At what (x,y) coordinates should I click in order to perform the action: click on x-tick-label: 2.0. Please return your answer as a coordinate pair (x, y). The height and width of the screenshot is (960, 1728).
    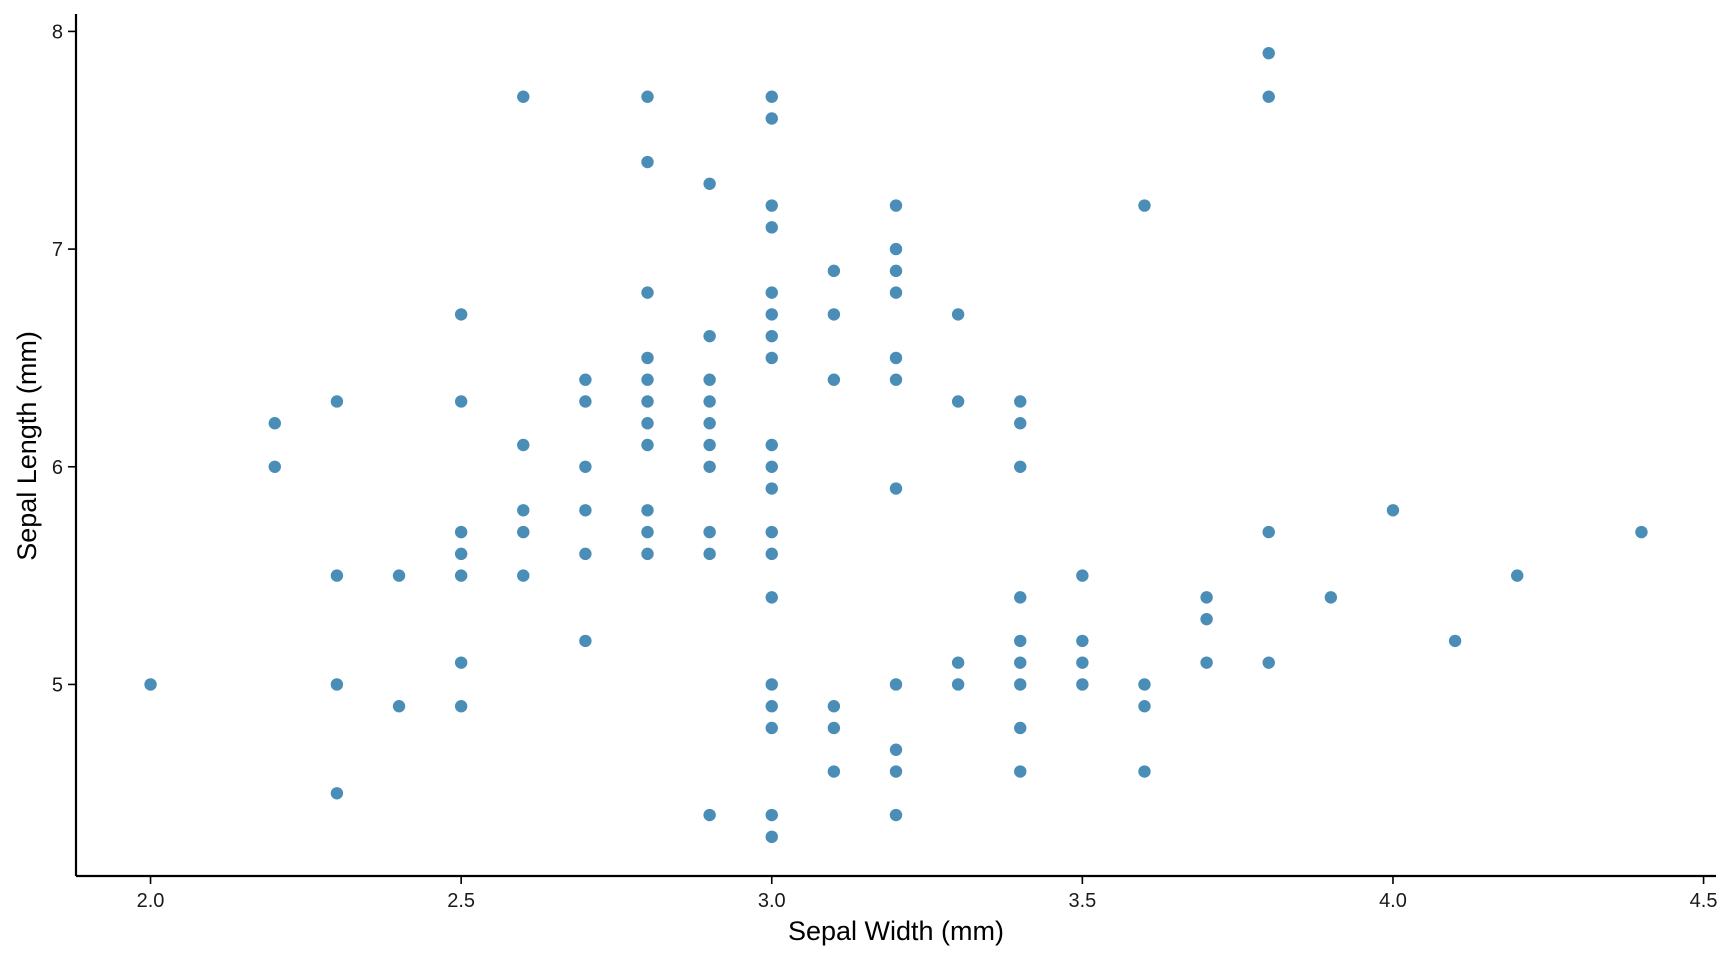
    Looking at the image, I should click on (151, 901).